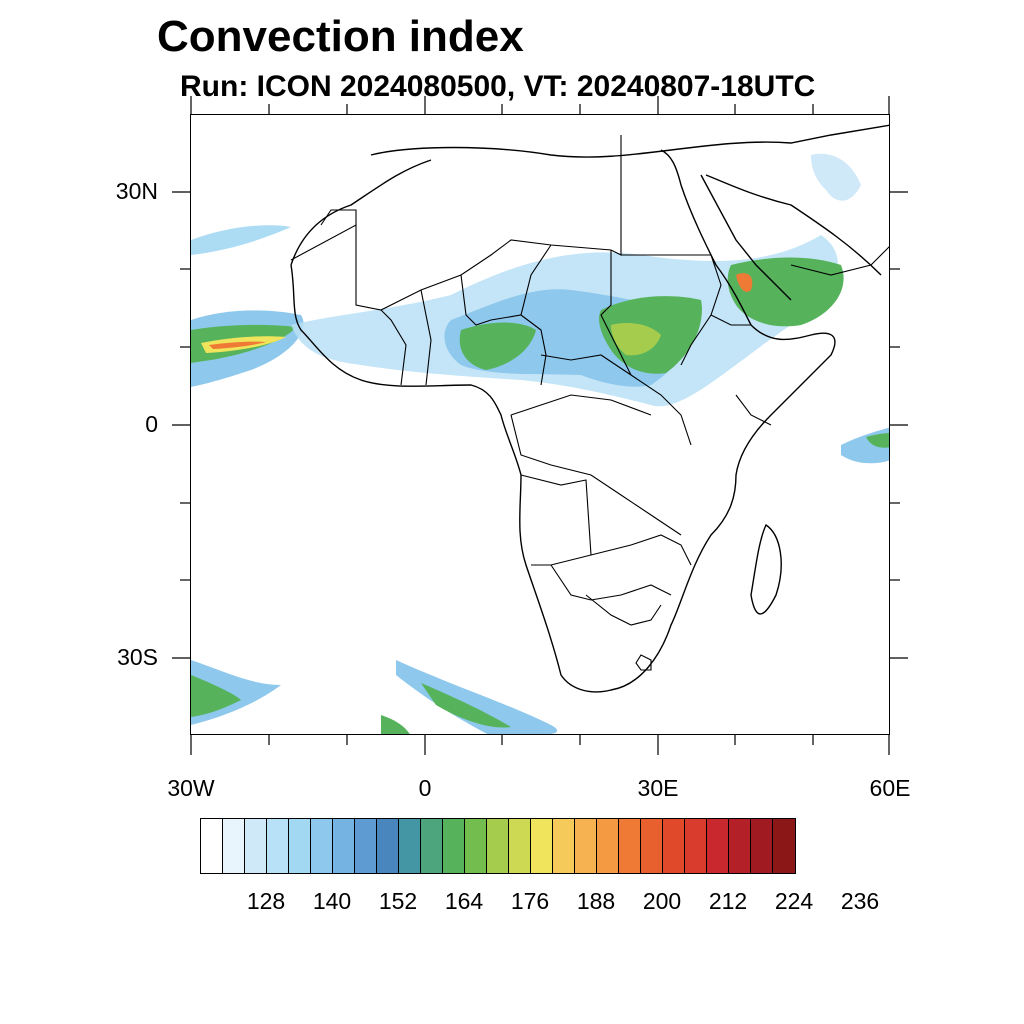 This screenshot has width=1024, height=1024. What do you see at coordinates (728, 901) in the screenshot?
I see `colorbar-label: 212` at bounding box center [728, 901].